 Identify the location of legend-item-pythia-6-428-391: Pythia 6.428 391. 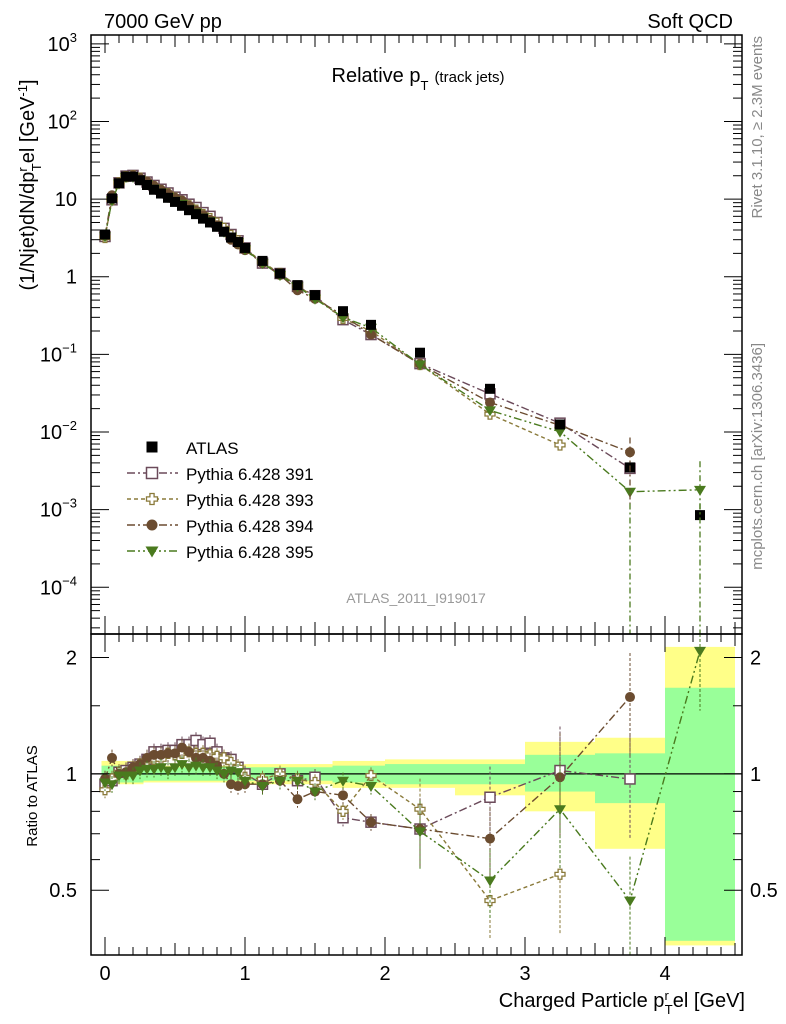
(220, 474).